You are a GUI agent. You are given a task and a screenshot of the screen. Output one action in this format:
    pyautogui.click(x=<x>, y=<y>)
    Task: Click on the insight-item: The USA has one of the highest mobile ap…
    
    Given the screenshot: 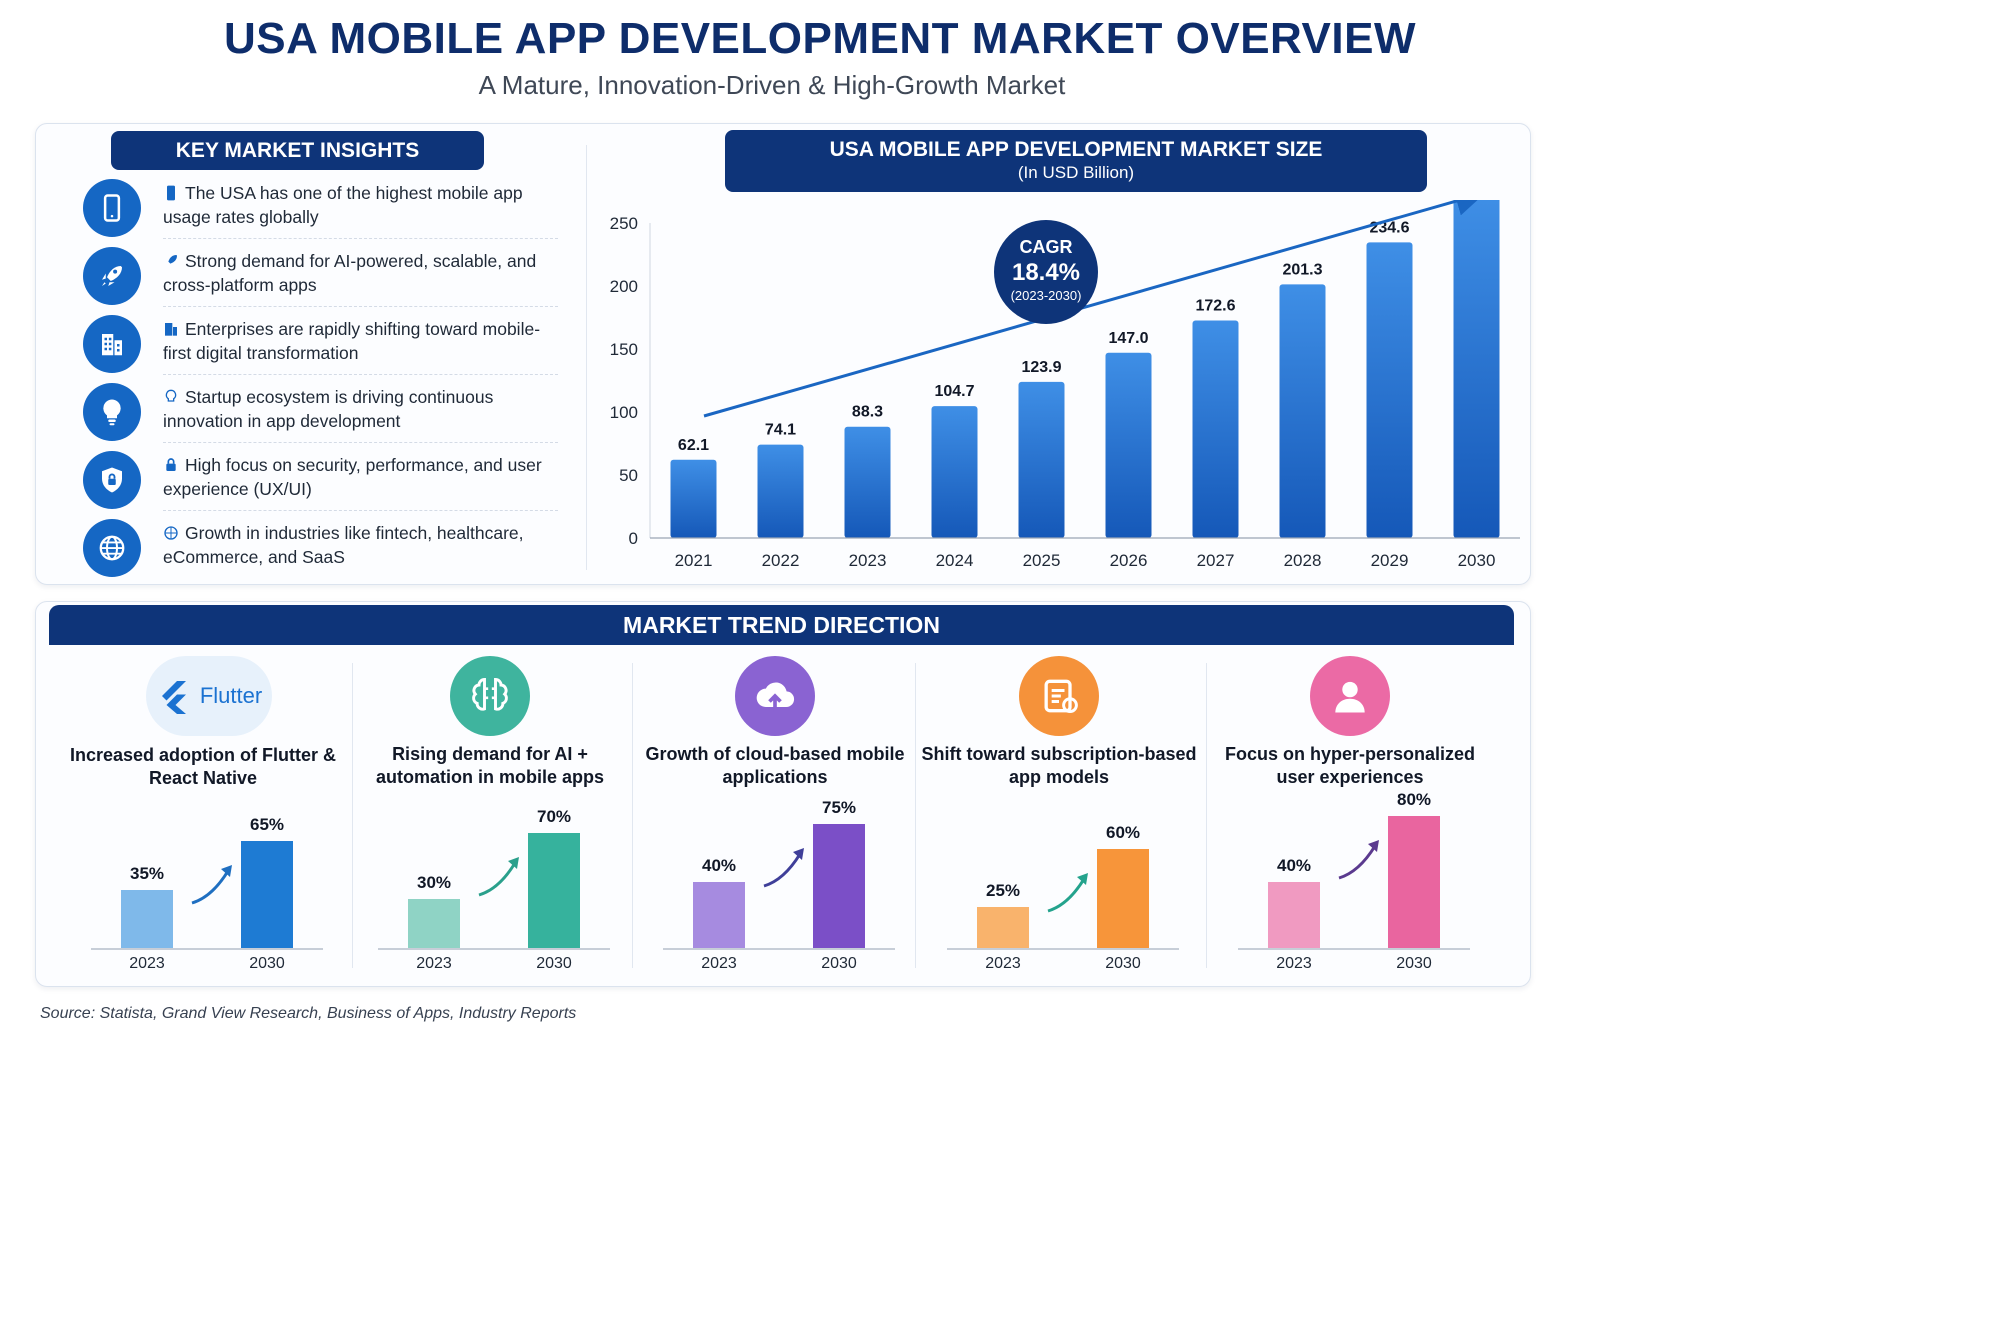 What is the action you would take?
    pyautogui.click(x=320, y=213)
    